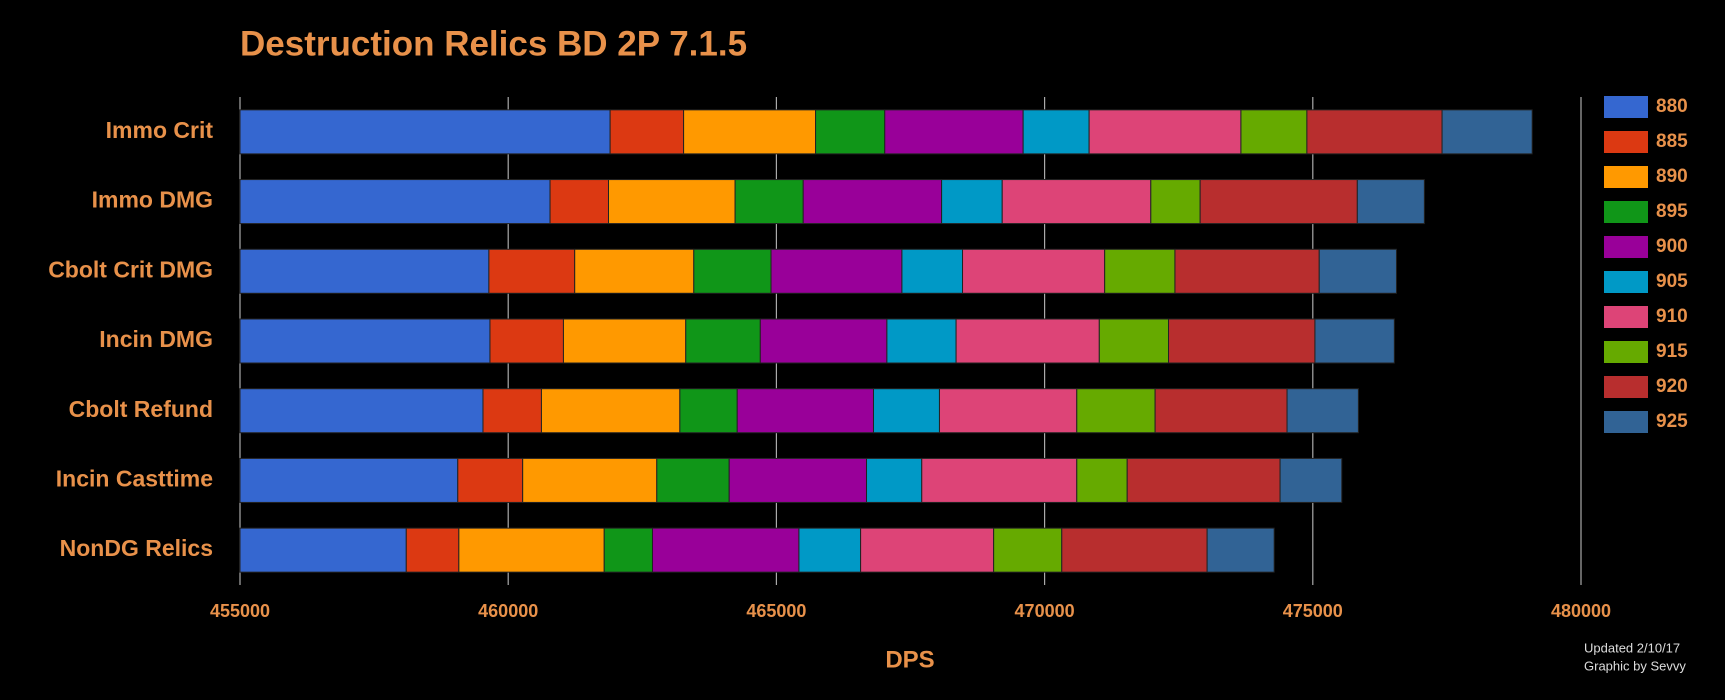 This screenshot has width=1725, height=700. I want to click on legend-label: 925, so click(1672, 421).